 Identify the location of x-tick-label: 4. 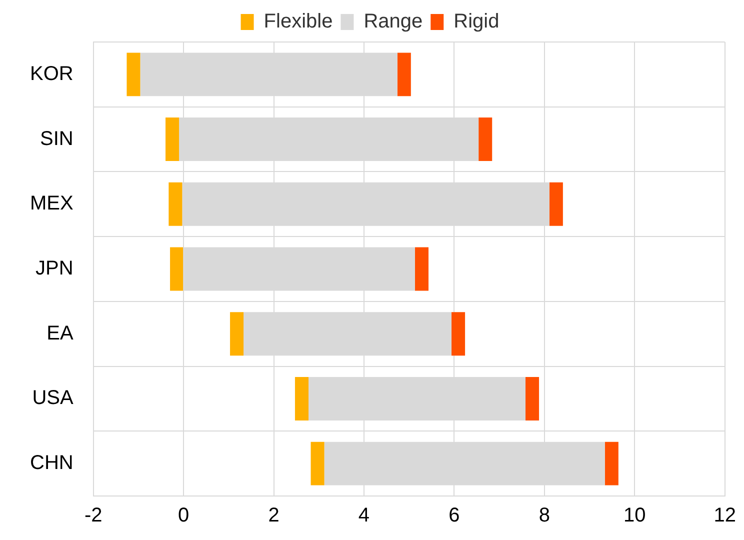
(364, 515).